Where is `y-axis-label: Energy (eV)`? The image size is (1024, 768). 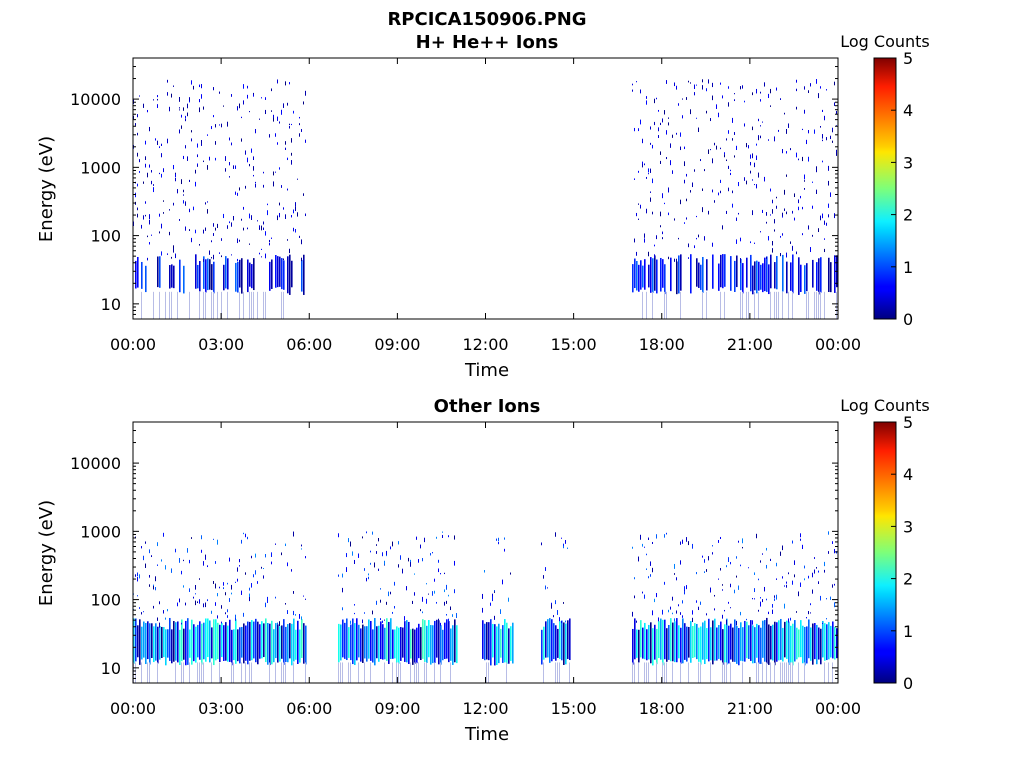
y-axis-label: Energy (eV) is located at coordinates (46, 189).